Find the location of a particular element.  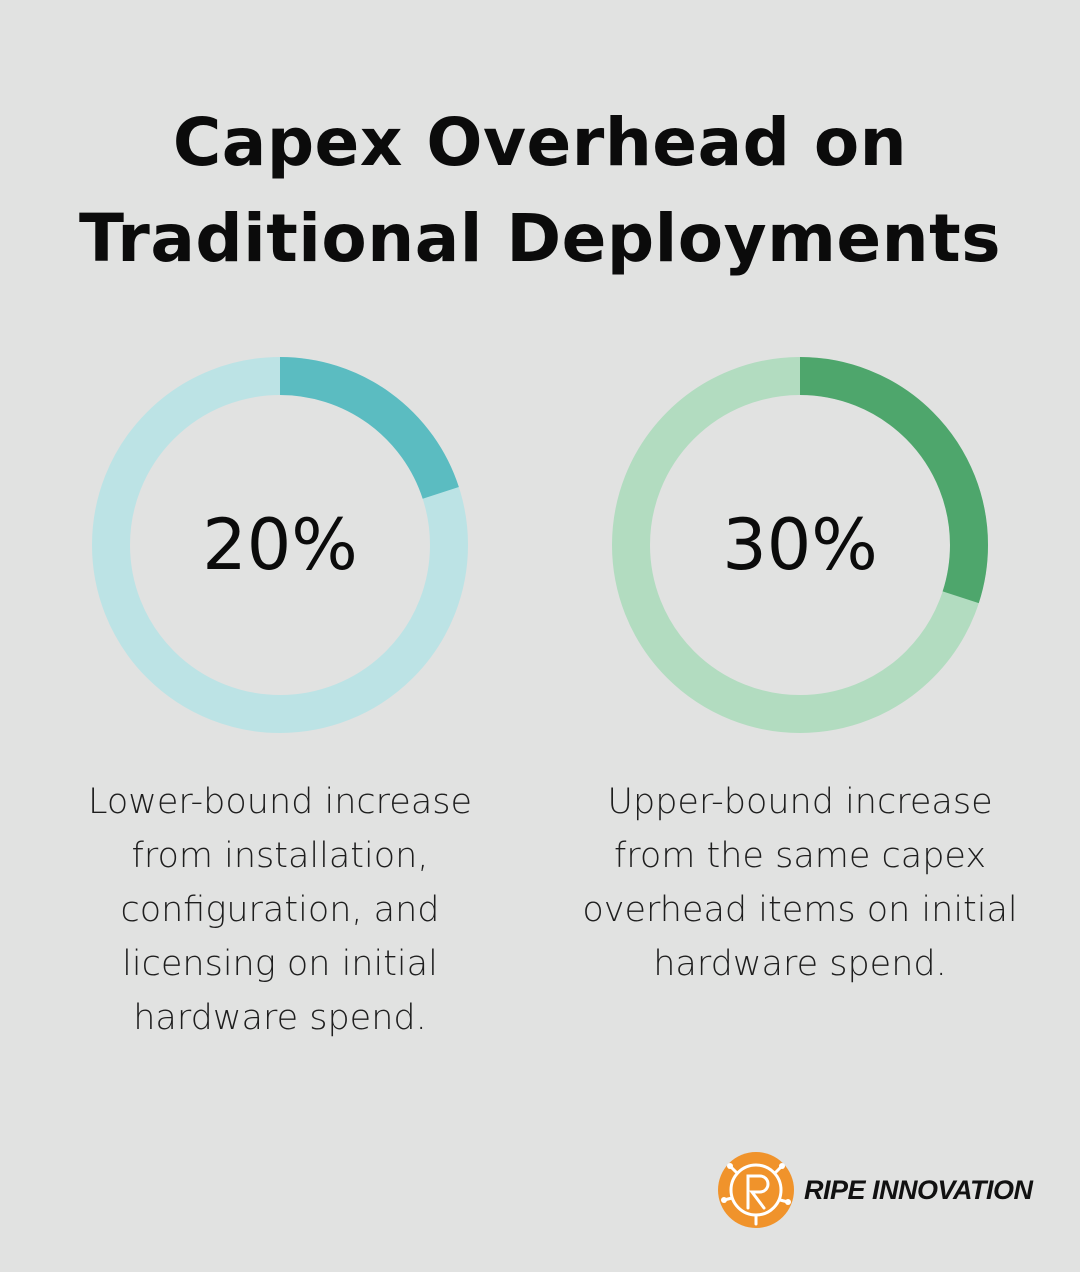

donut-chart-lower-bound: 20% is located at coordinates (280, 545).